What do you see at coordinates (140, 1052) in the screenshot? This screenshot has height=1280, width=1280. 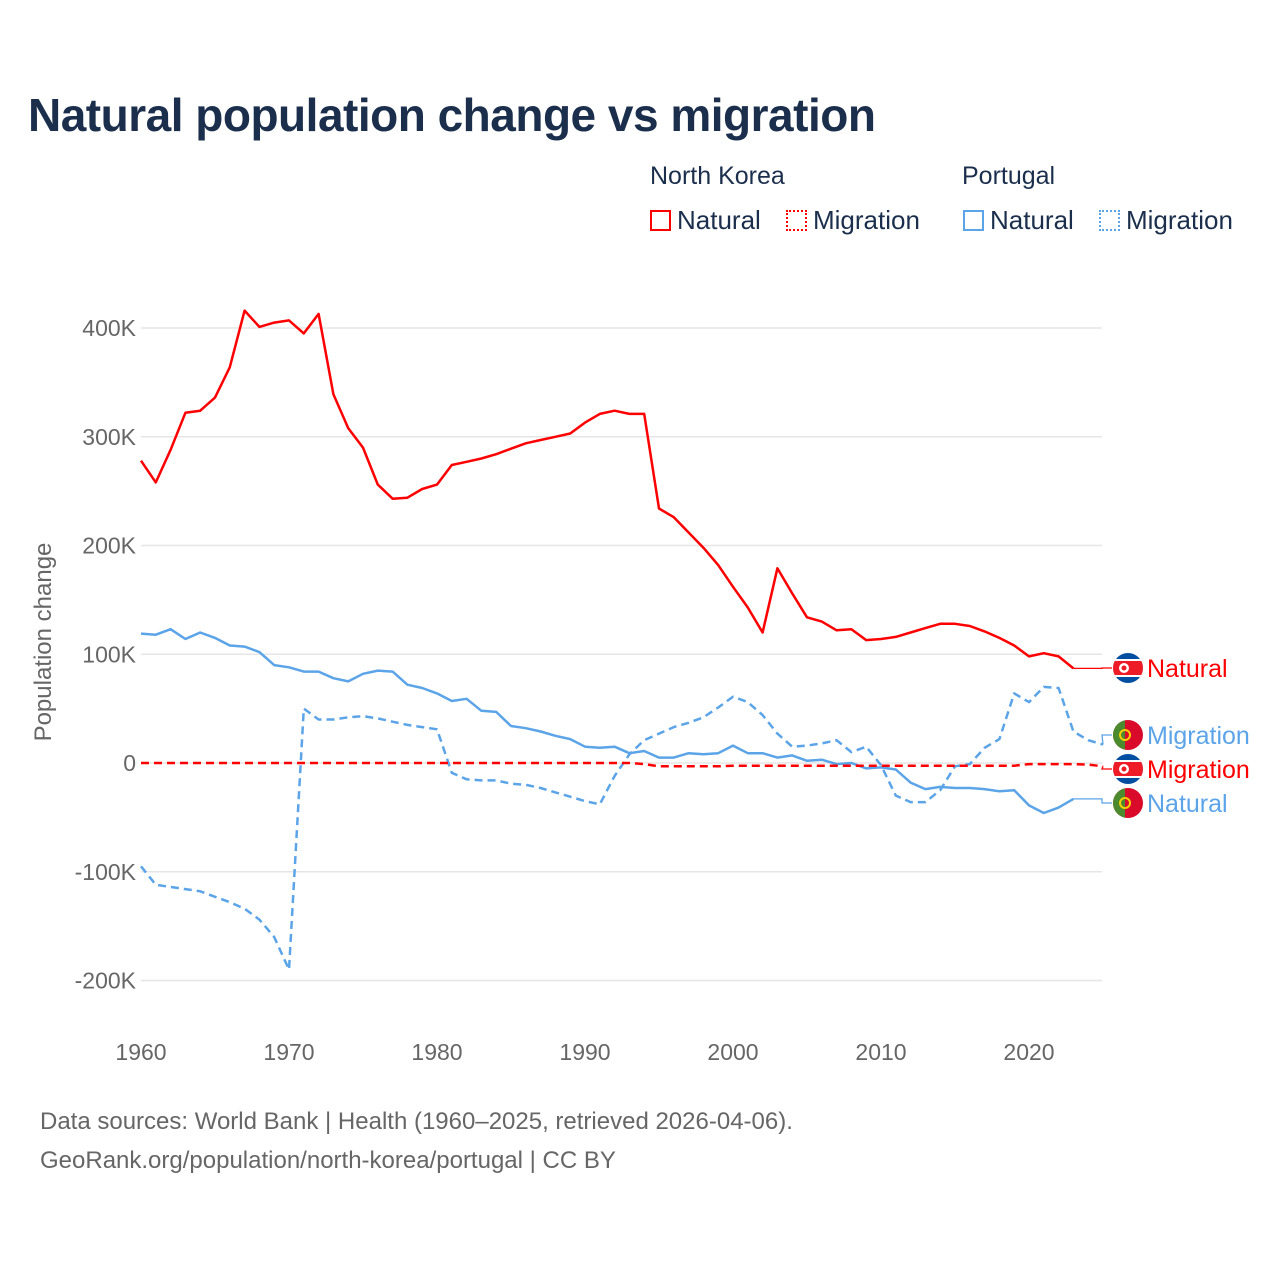 I see `x-tick-label: 1960` at bounding box center [140, 1052].